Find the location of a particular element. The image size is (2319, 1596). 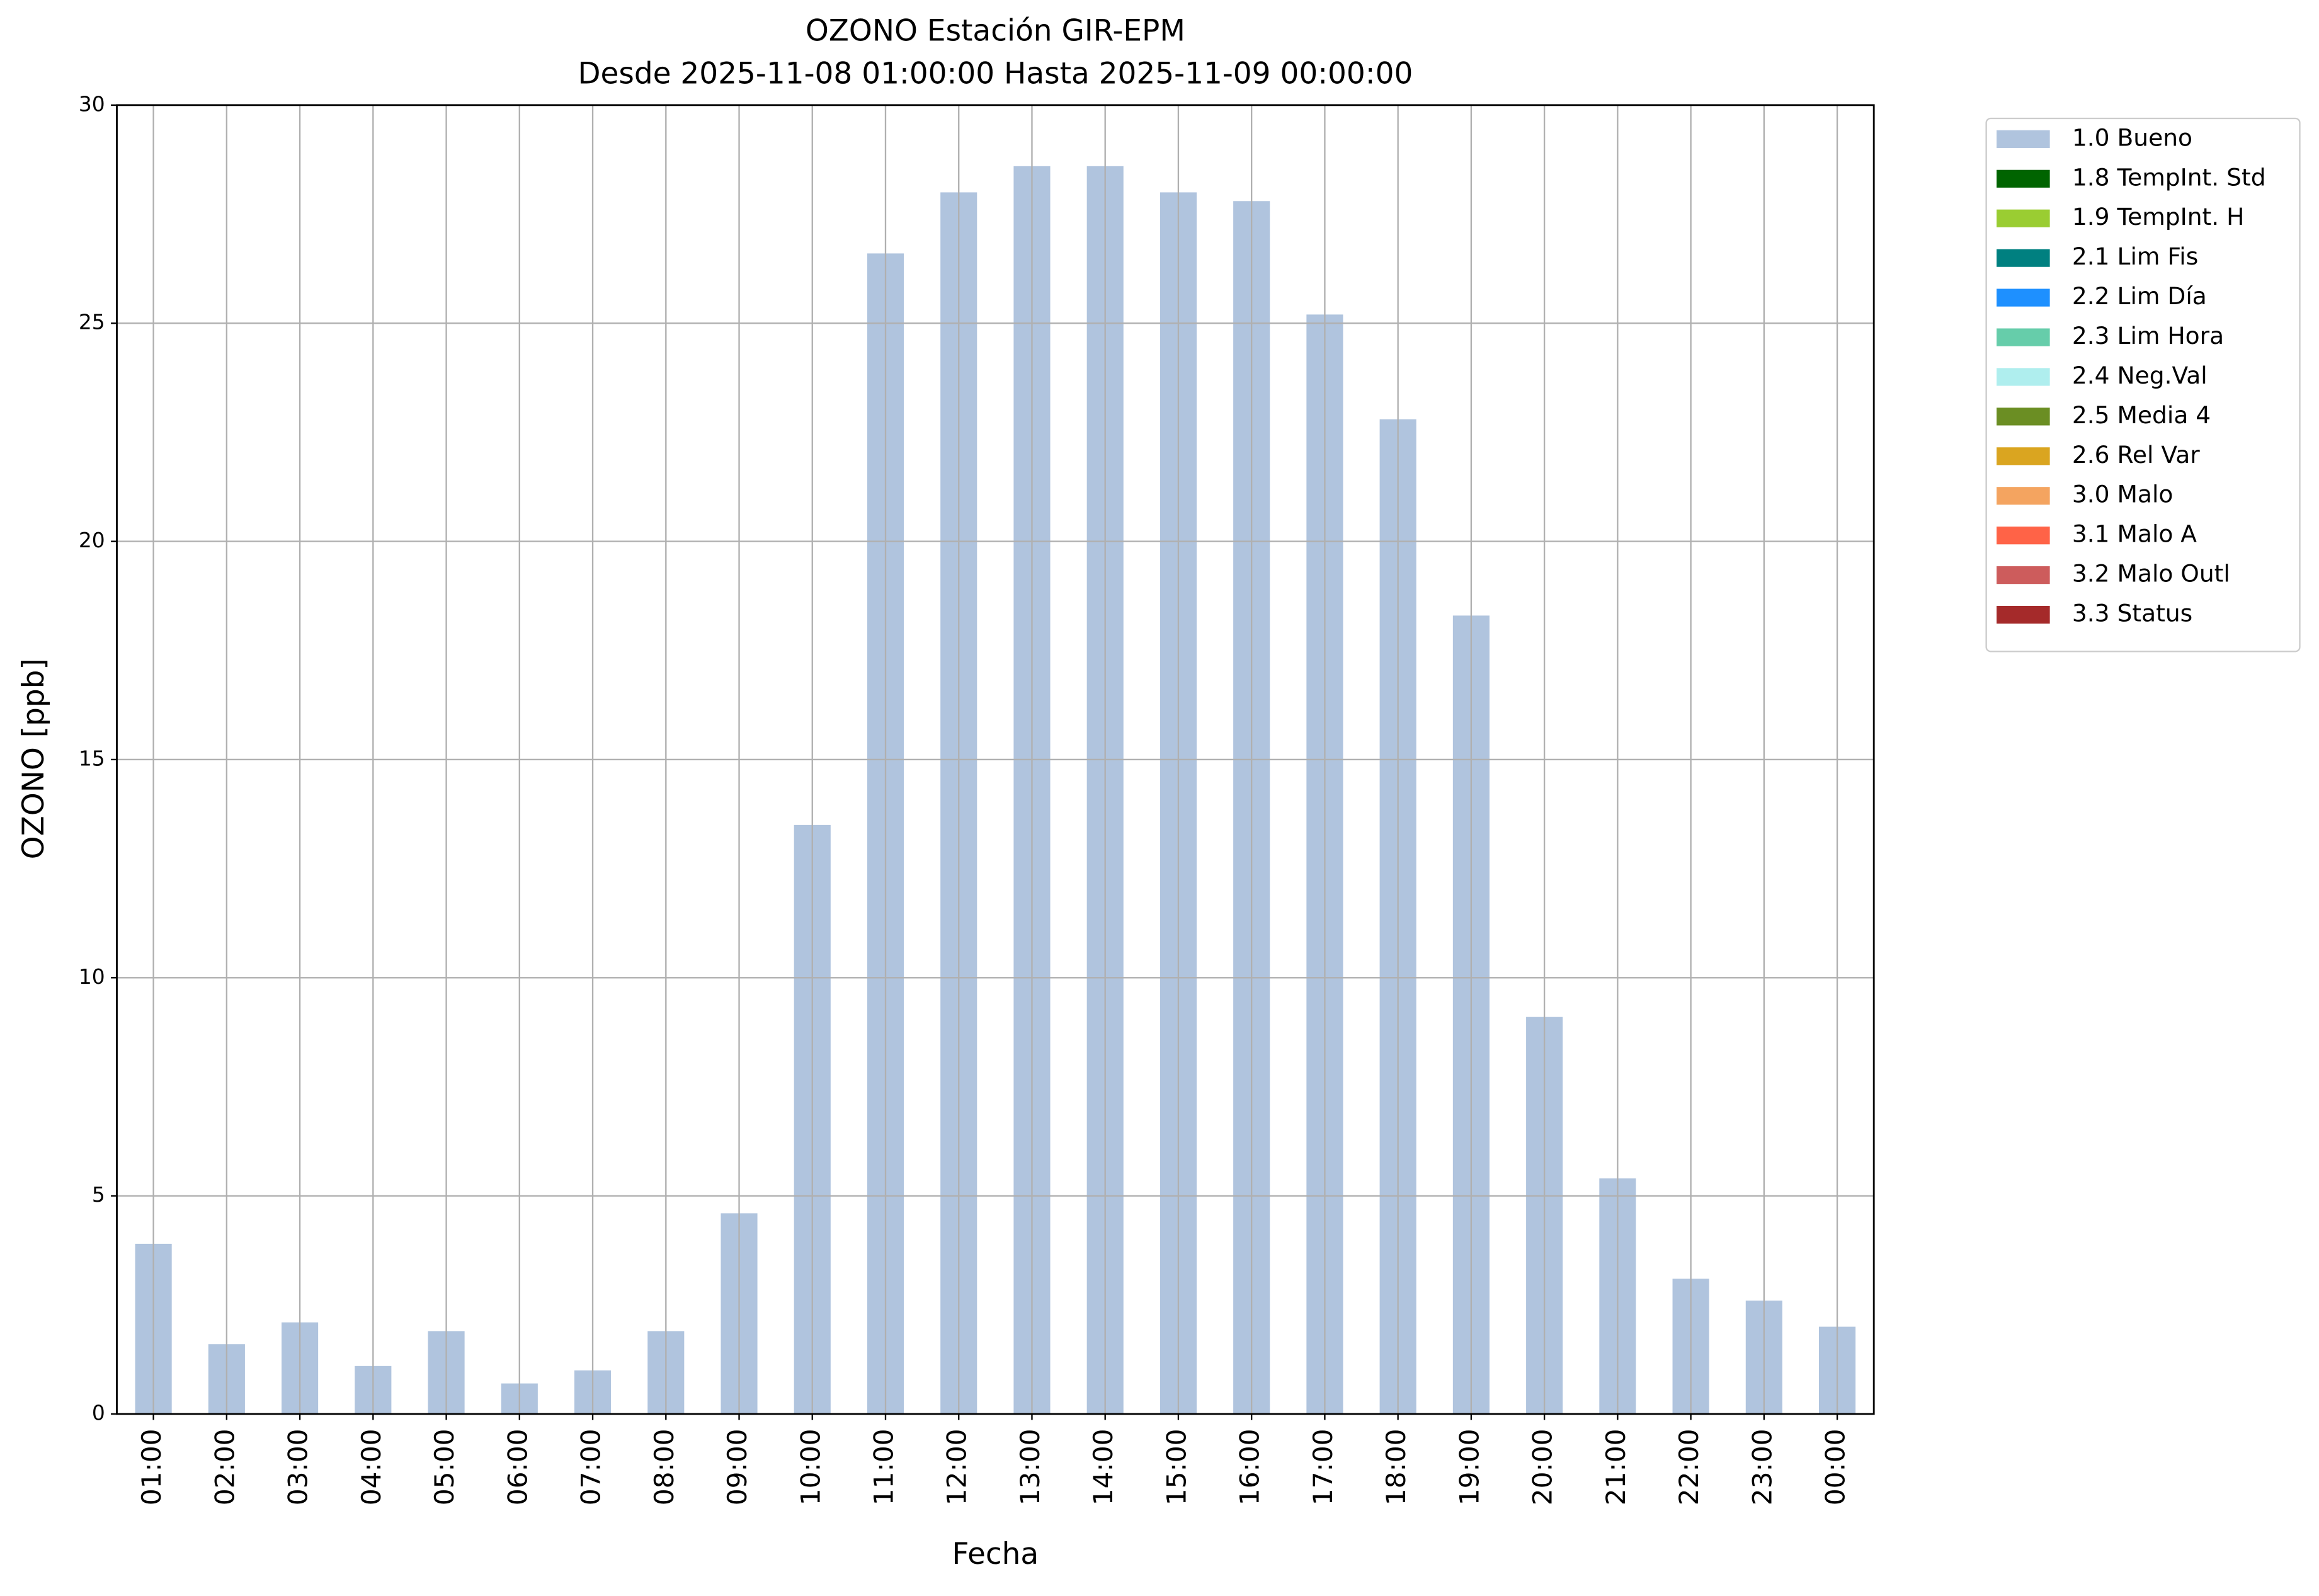

x-tick-label: 05:00 is located at coordinates (444, 1467).